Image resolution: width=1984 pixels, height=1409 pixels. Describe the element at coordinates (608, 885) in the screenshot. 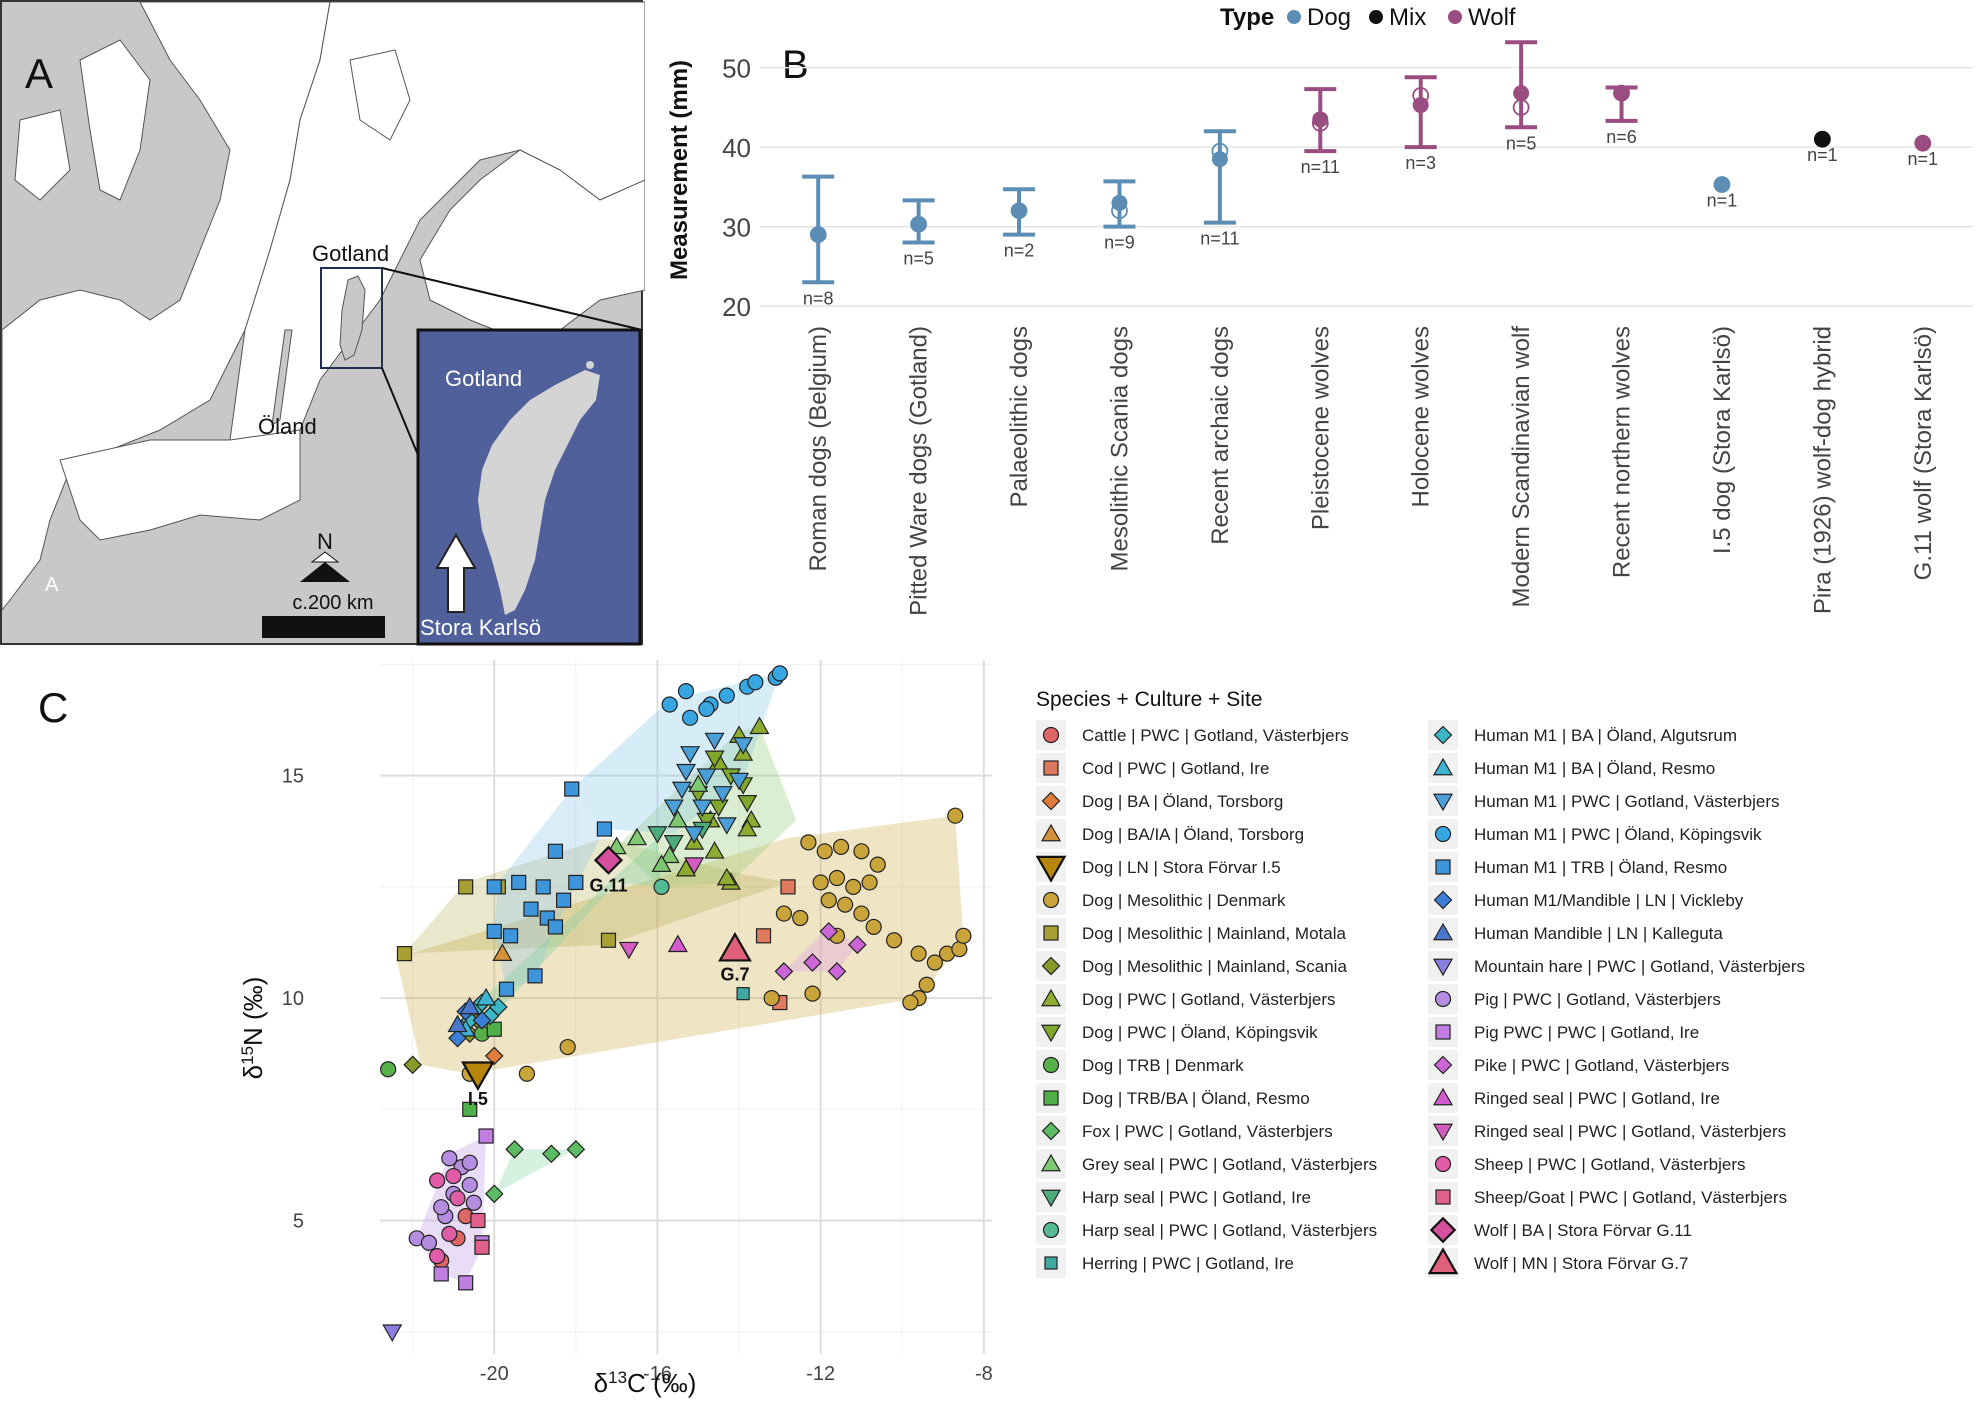

I see `specimen-label: G.11` at that location.